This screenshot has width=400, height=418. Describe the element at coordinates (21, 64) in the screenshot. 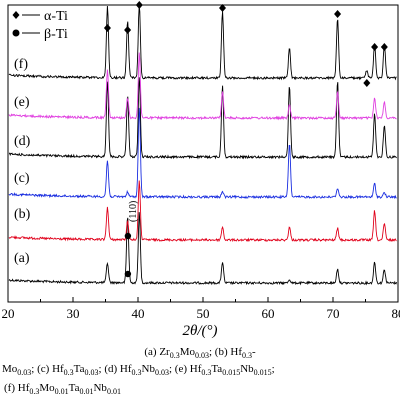

I see `series-label-f: (f)` at that location.